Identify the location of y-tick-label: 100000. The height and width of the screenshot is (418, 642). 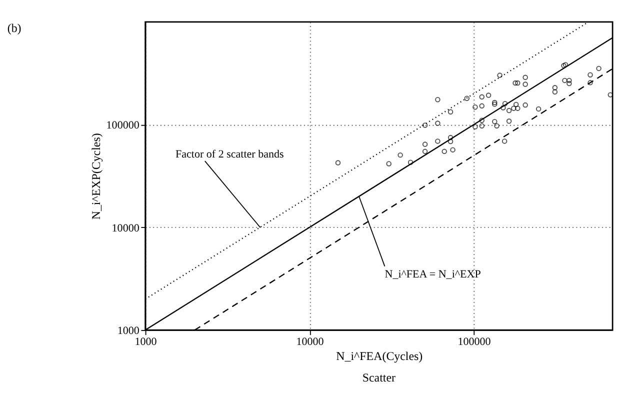
(123, 126).